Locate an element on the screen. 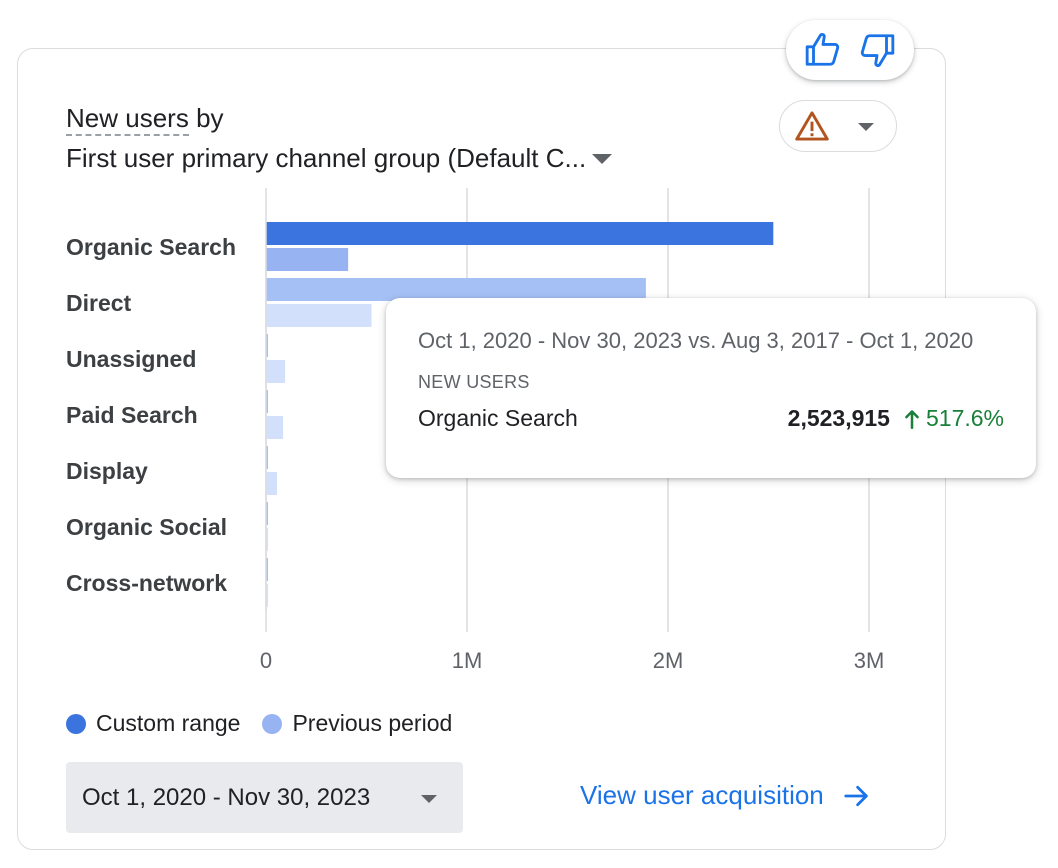 The height and width of the screenshot is (868, 1058). arrow-up-icon is located at coordinates (912, 419).